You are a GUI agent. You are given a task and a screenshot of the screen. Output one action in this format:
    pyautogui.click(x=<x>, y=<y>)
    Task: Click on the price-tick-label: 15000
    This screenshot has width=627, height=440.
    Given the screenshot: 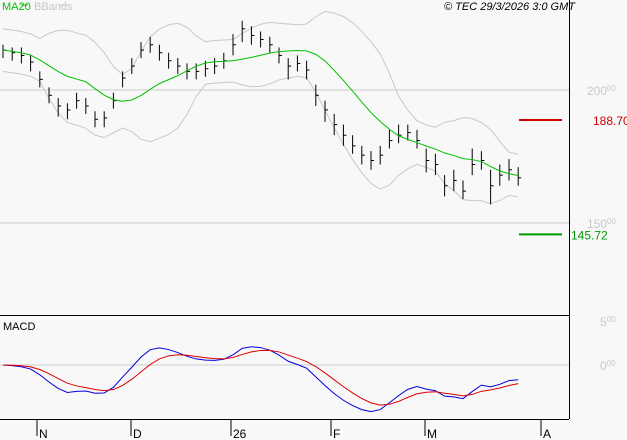 What is the action you would take?
    pyautogui.click(x=601, y=224)
    